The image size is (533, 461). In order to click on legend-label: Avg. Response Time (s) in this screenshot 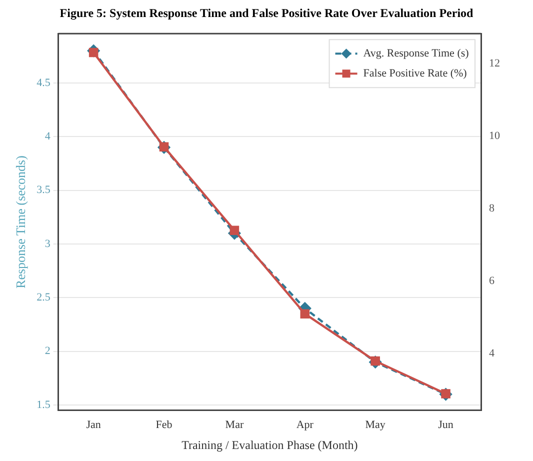, I will do `click(416, 53)`.